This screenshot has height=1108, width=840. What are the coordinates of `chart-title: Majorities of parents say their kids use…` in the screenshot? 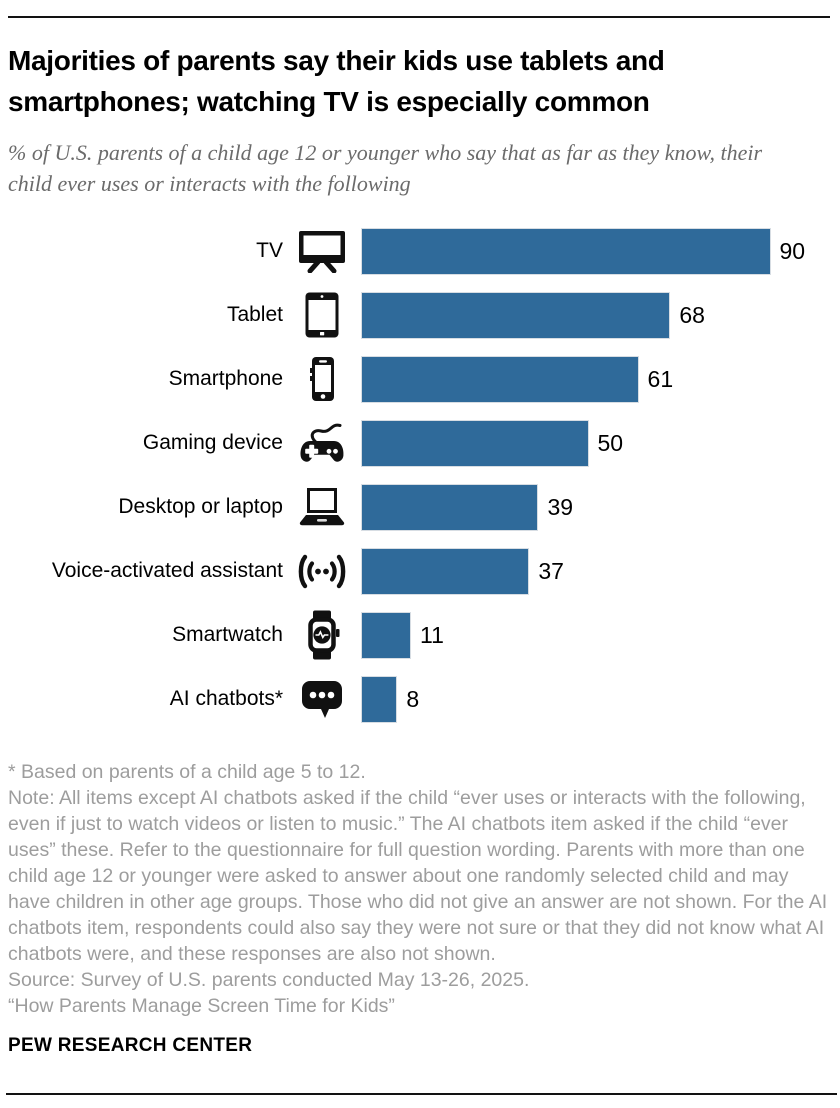 It's located at (336, 81).